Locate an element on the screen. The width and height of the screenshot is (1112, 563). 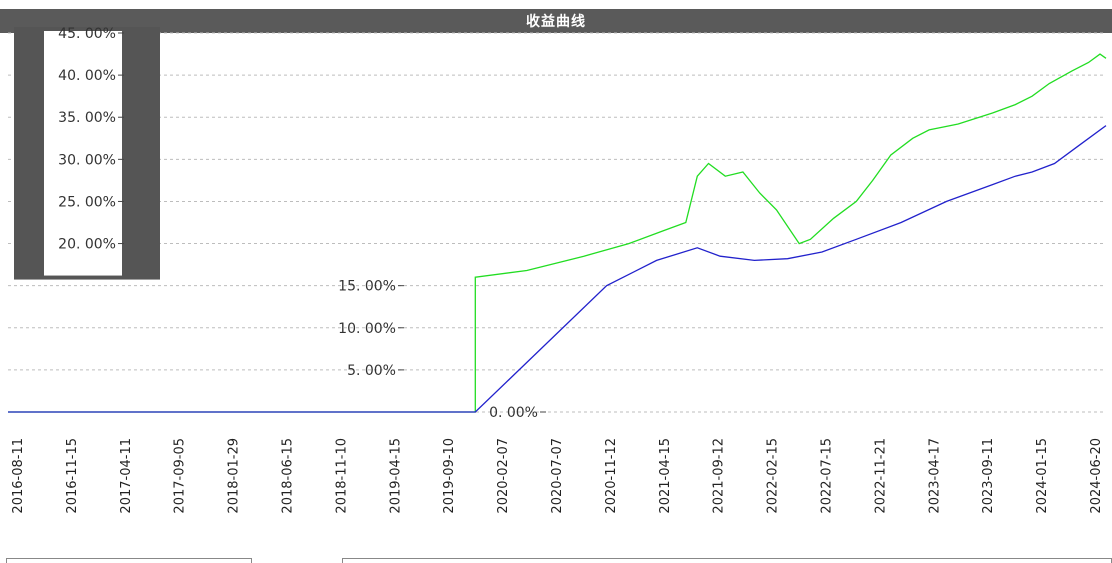
x-tick-label: 2024-01-15 is located at coordinates (1042, 476).